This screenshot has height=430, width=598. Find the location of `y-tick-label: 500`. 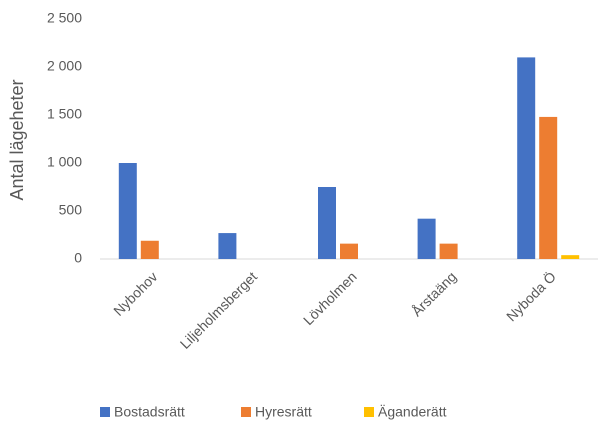

y-tick-label: 500 is located at coordinates (71, 210).